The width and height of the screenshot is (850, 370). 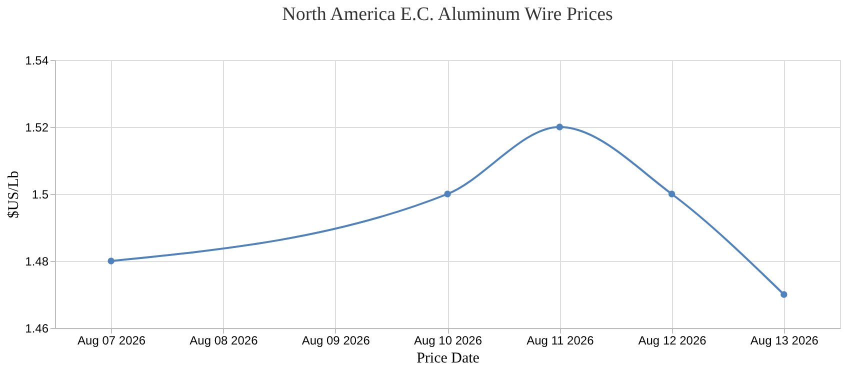 What do you see at coordinates (112, 341) in the screenshot?
I see `x-tick-label: Aug 07 2026` at bounding box center [112, 341].